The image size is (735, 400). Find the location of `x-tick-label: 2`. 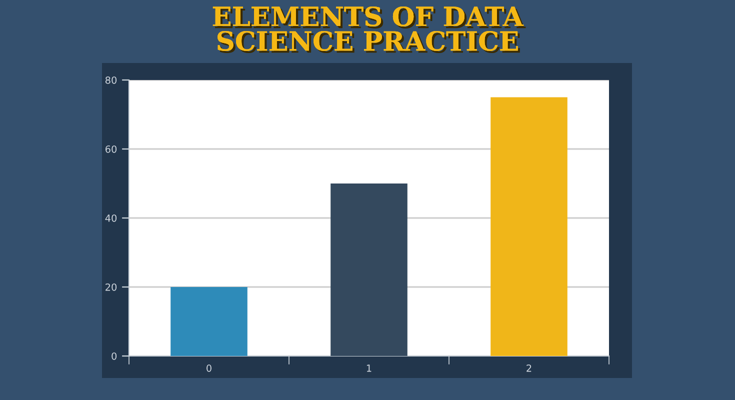

x-tick-label: 2 is located at coordinates (529, 368).